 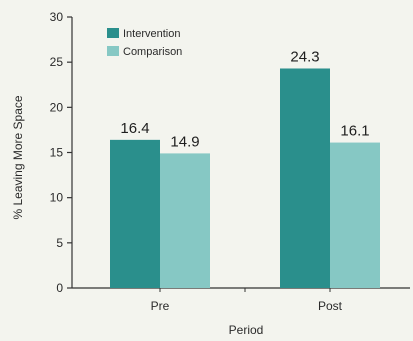 What do you see at coordinates (184, 141) in the screenshot?
I see `data-label: 14.9` at bounding box center [184, 141].